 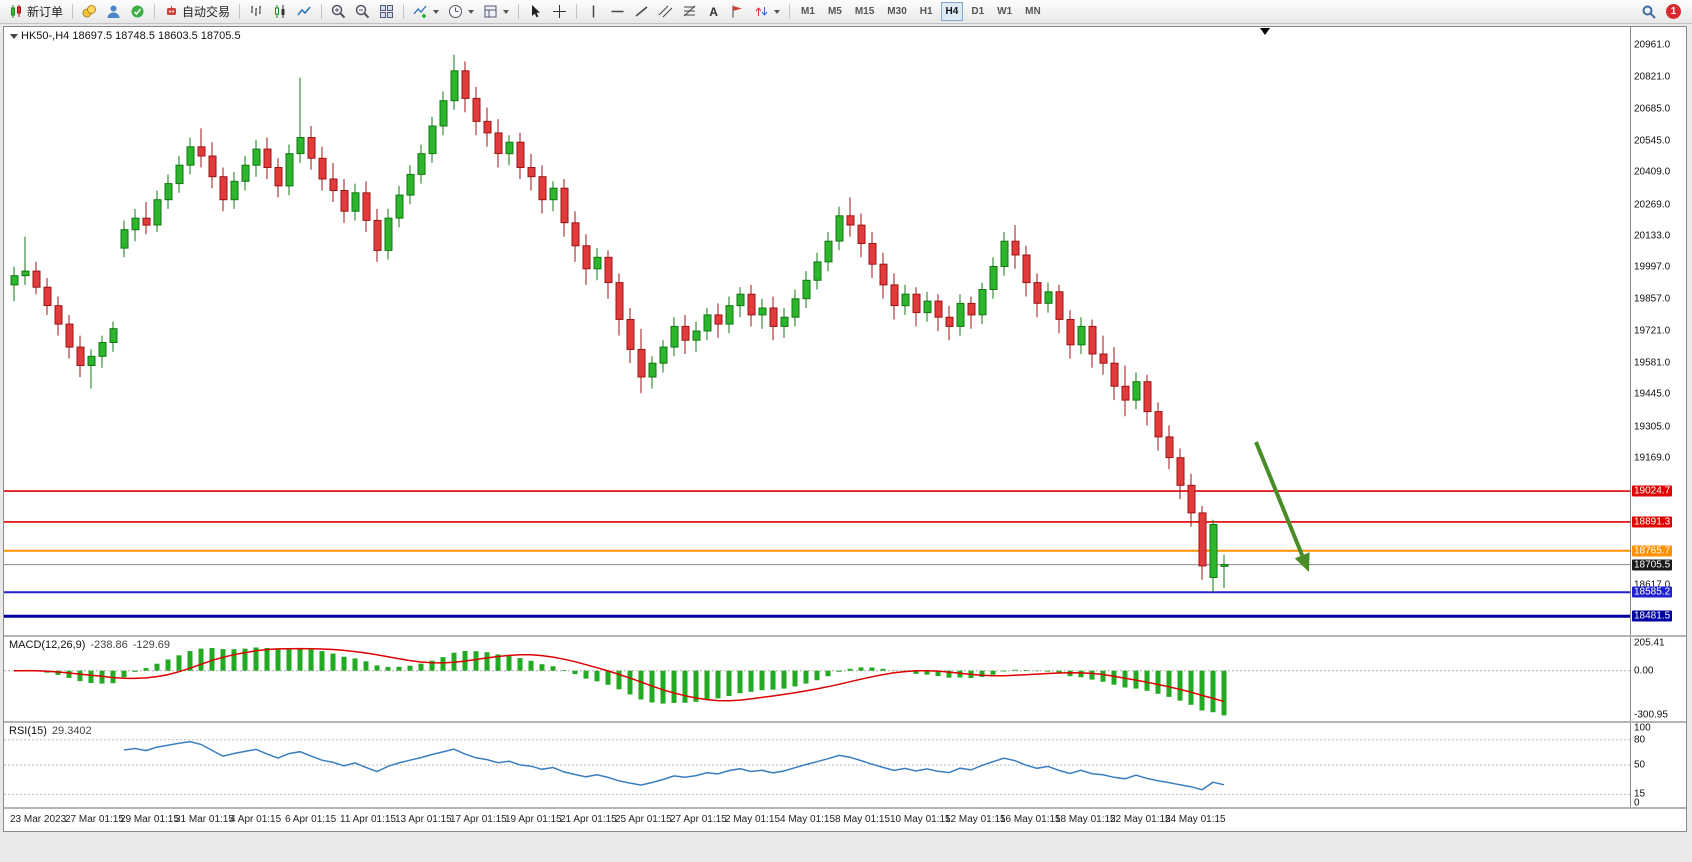 I want to click on coins-icon, so click(x=89, y=11).